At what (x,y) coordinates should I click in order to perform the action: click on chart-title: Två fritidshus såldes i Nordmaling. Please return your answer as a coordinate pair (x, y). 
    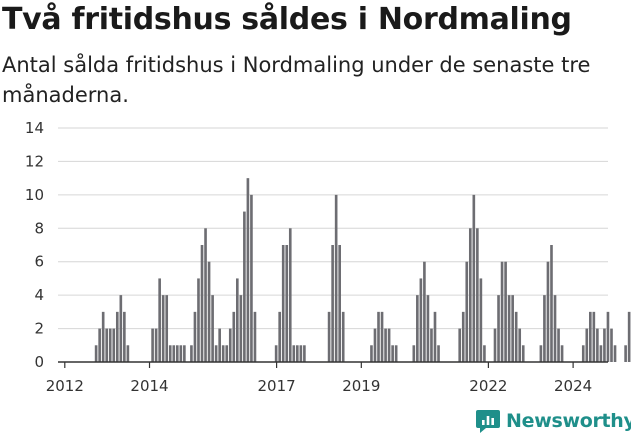
    Looking at the image, I should click on (287, 19).